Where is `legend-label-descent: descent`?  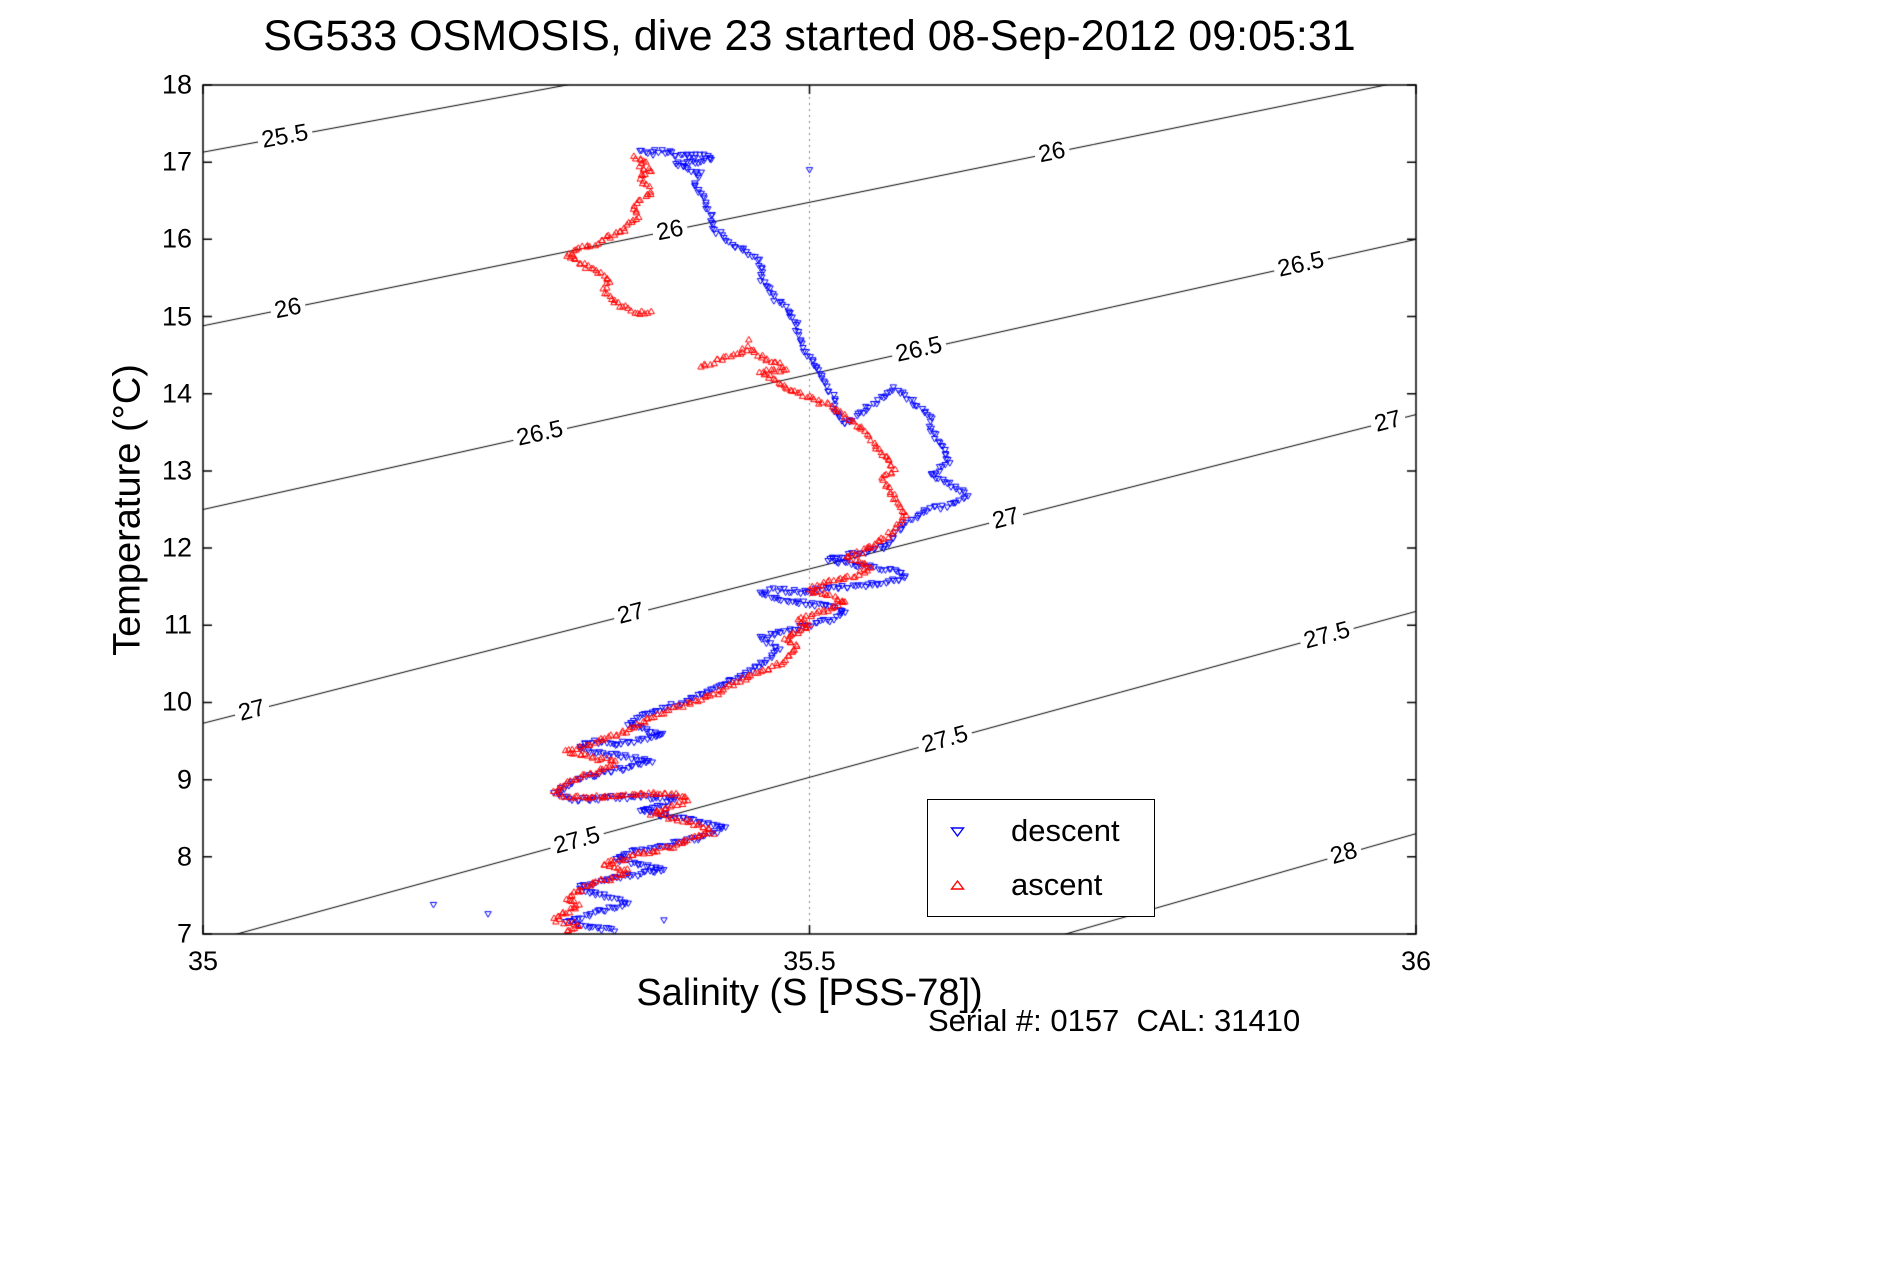
legend-label-descent: descent is located at coordinates (1065, 830).